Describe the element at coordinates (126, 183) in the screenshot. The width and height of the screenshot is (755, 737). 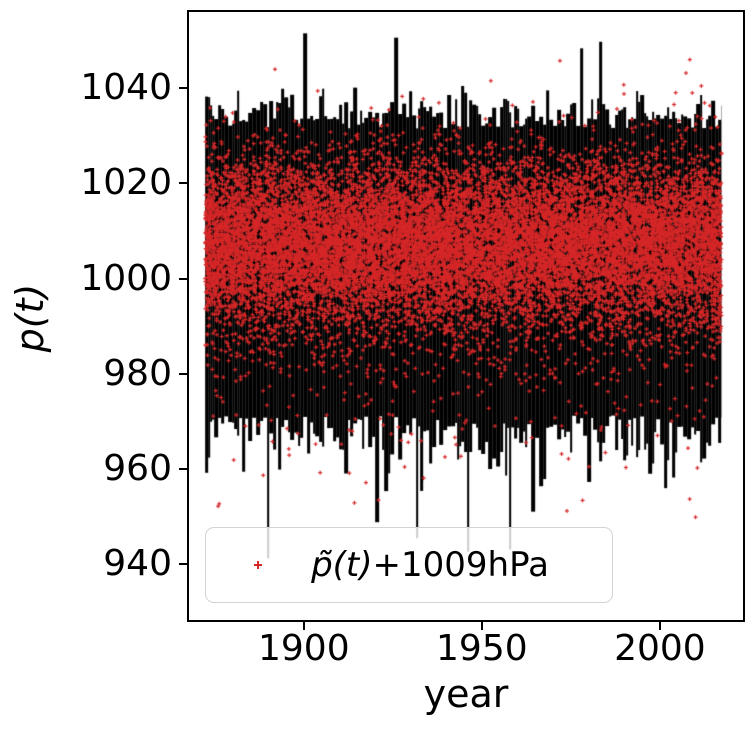
I see `y-tick-label: 1020` at that location.